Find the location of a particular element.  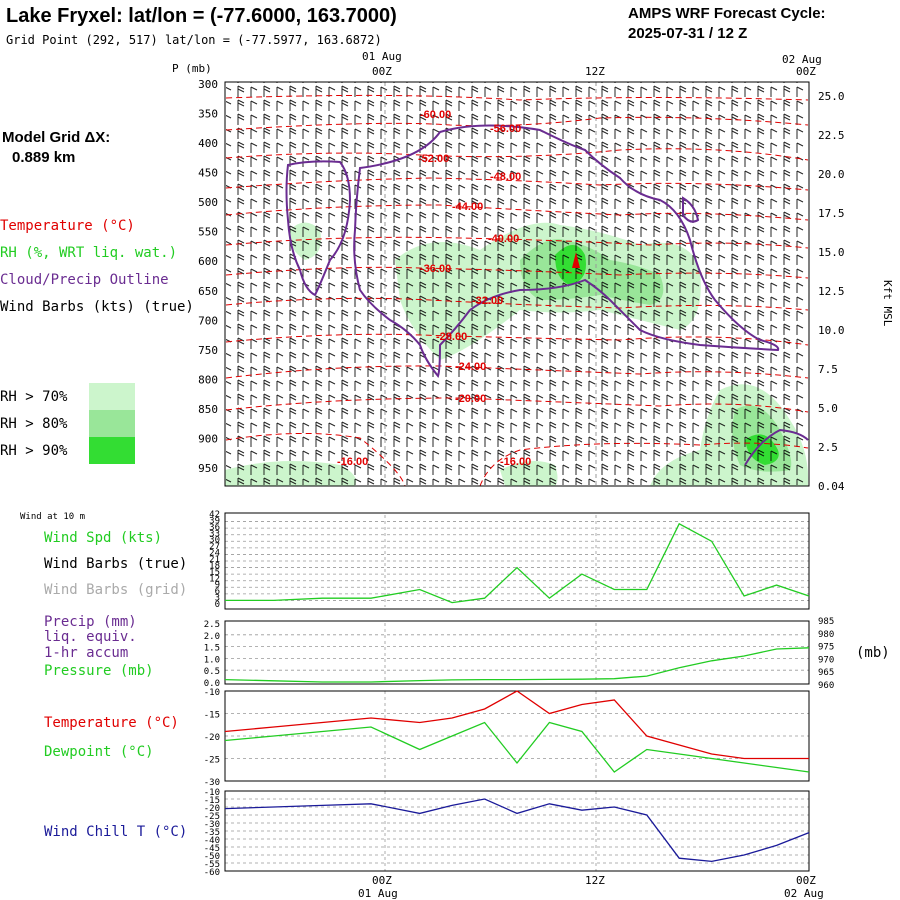

label-wind-barbs-true: Wind Barbs (true) is located at coordinates (115, 564).